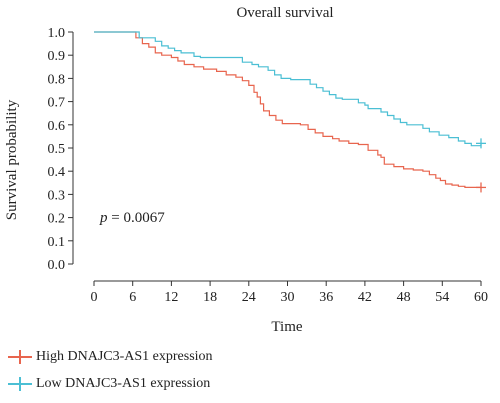  I want to click on x-tick-label: 30, so click(288, 297).